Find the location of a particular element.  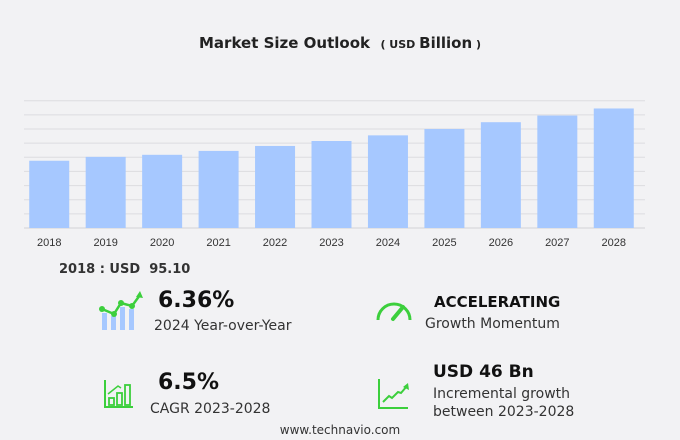

speedometer-icon is located at coordinates (394, 311).